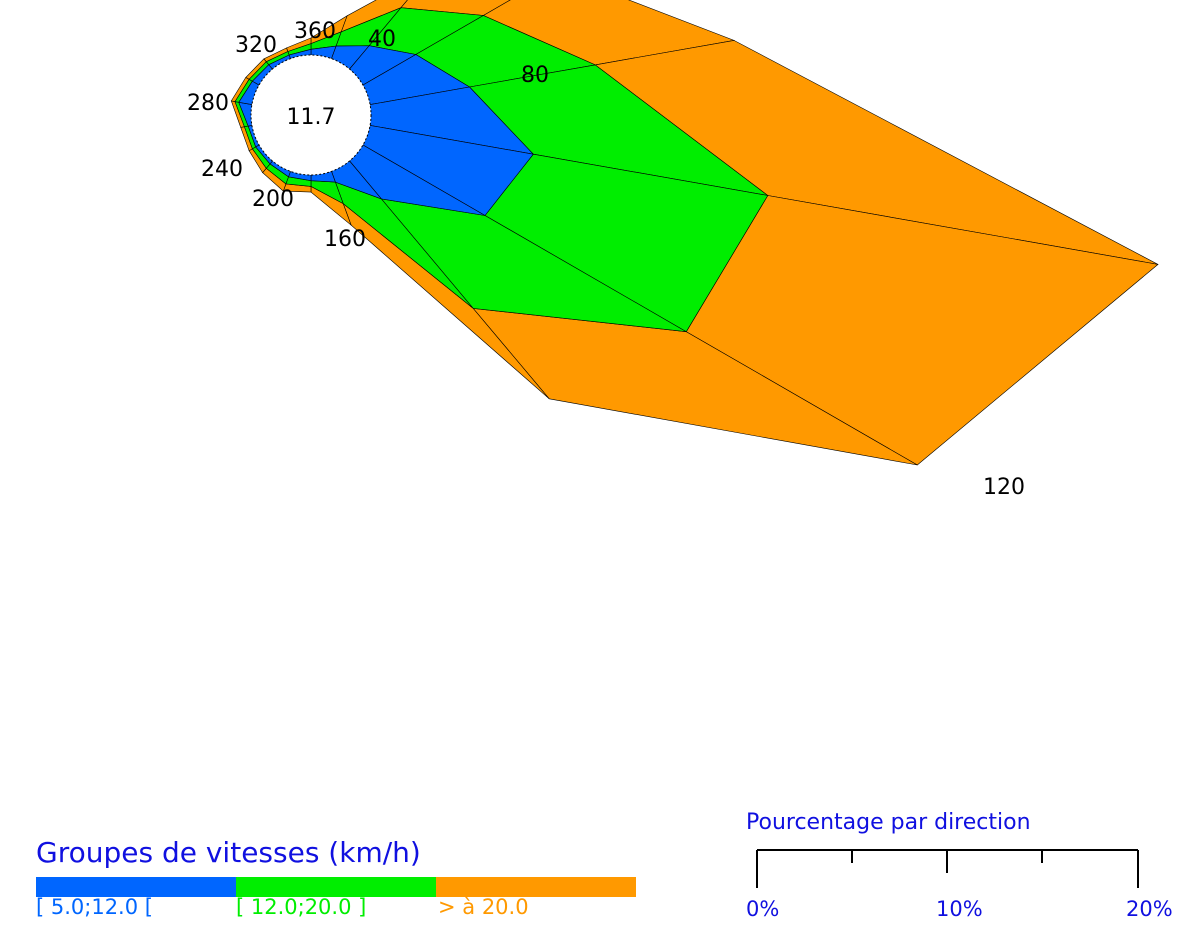 The height and width of the screenshot is (925, 1196). What do you see at coordinates (888, 822) in the screenshot?
I see `scale-title: Pourcentage par direction` at bounding box center [888, 822].